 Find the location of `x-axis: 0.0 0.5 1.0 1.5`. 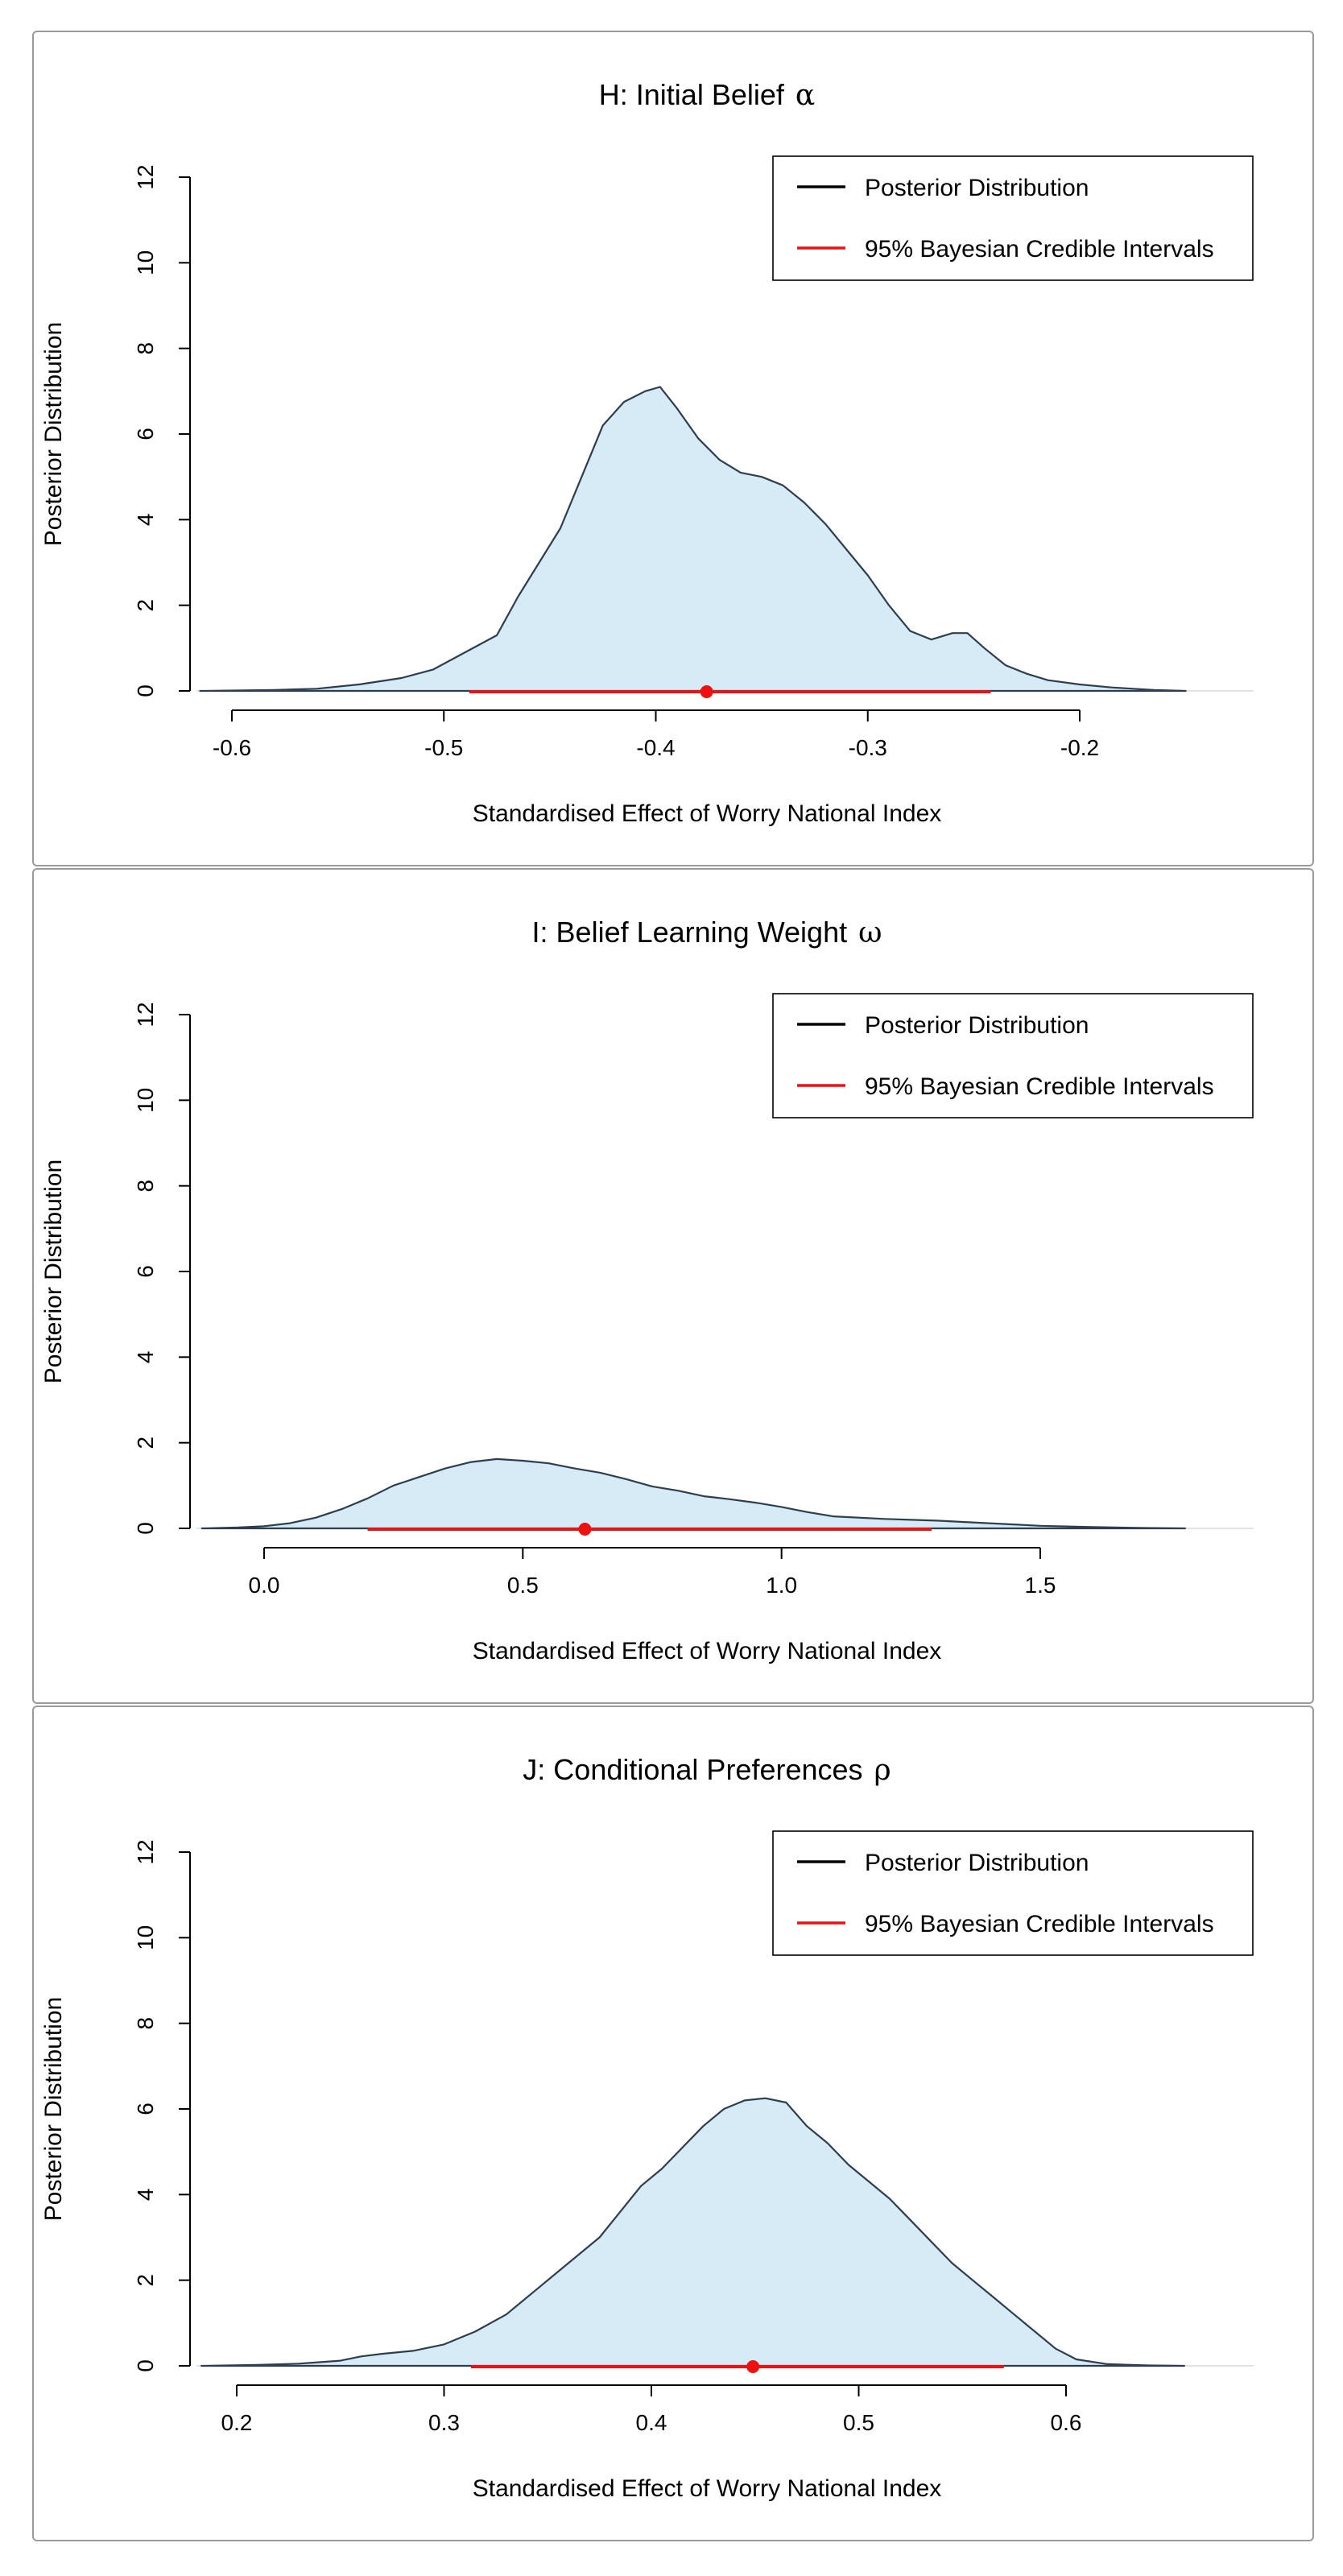

x-axis: 0.0 0.5 1.0 1.5 is located at coordinates (652, 1573).